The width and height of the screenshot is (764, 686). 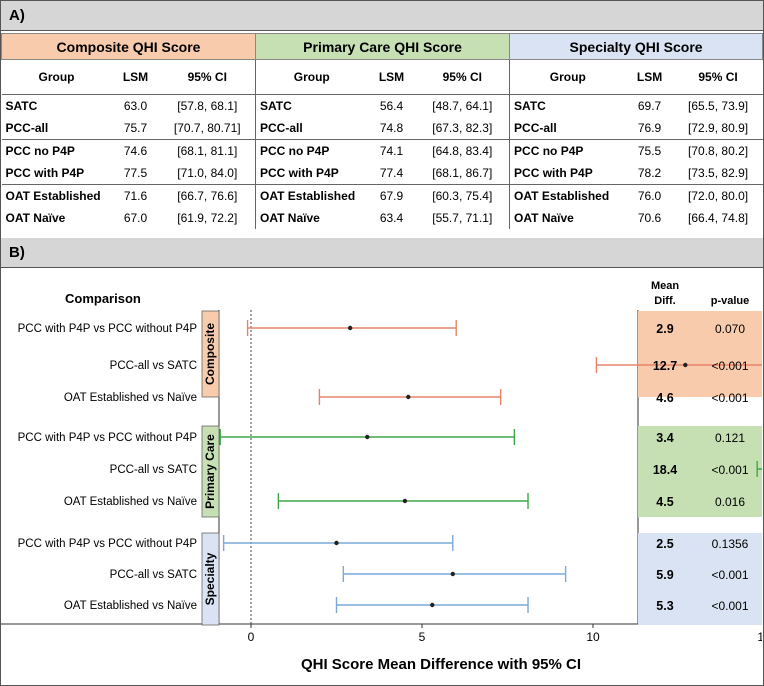 What do you see at coordinates (422, 637) in the screenshot?
I see `x-tick-label: 5` at bounding box center [422, 637].